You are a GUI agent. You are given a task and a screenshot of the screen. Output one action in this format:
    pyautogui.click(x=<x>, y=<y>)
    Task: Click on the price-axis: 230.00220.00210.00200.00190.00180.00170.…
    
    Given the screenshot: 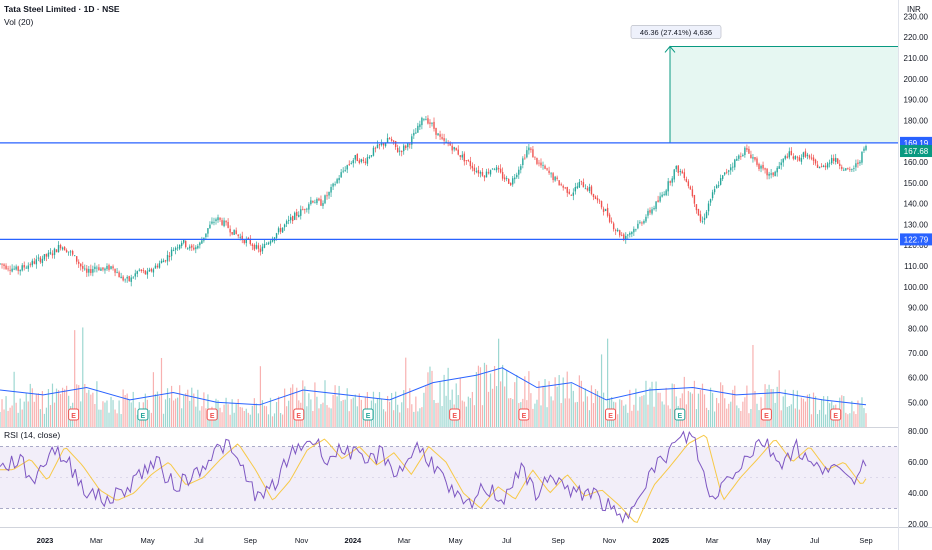 What is the action you would take?
    pyautogui.click(x=916, y=162)
    